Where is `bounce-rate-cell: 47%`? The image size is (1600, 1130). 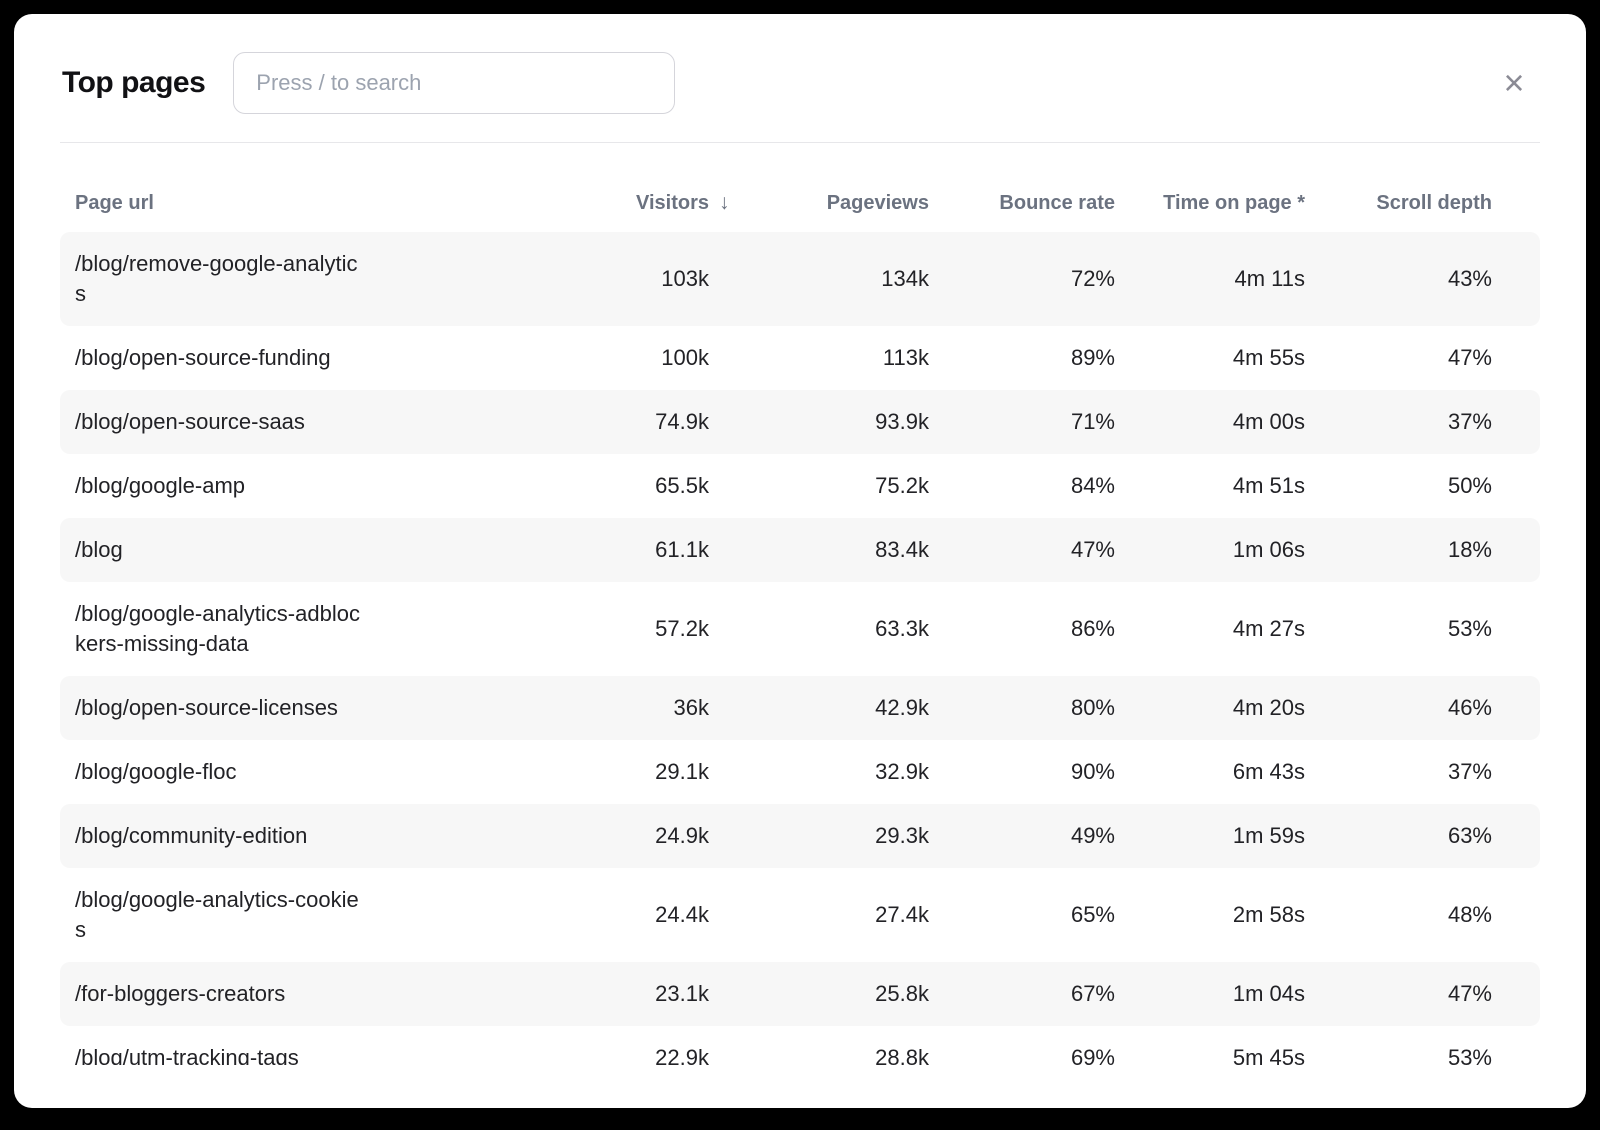
bounce-rate-cell: 47% is located at coordinates (1092, 549).